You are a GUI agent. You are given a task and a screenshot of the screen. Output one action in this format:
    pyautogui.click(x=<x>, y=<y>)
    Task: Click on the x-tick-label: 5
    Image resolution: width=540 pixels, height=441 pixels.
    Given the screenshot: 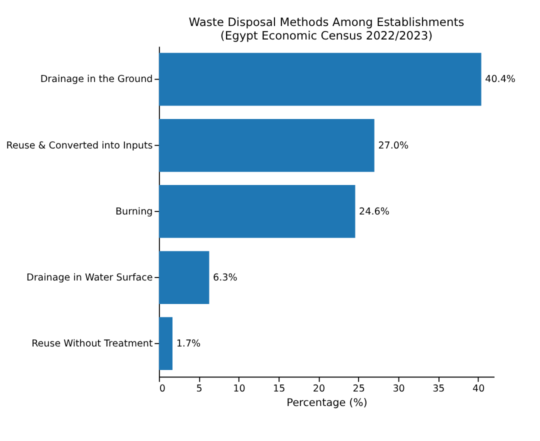 What is the action you would take?
    pyautogui.click(x=199, y=388)
    